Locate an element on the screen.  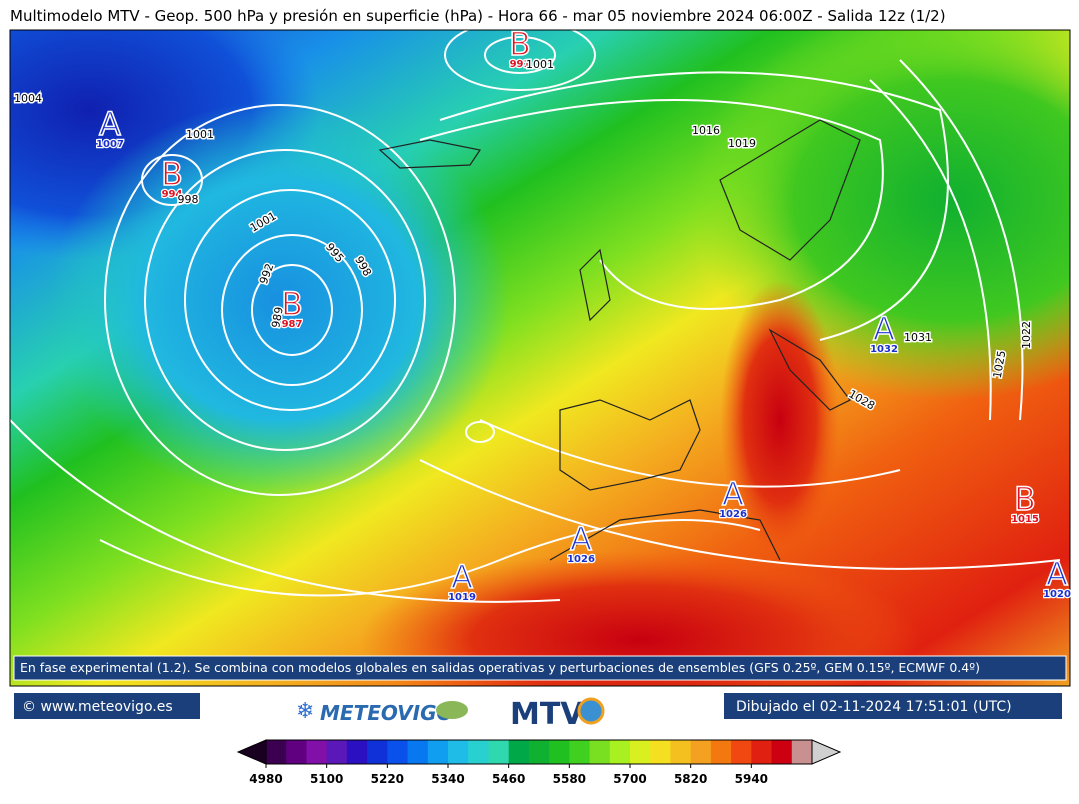
center-value: 987 is located at coordinates (292, 324).